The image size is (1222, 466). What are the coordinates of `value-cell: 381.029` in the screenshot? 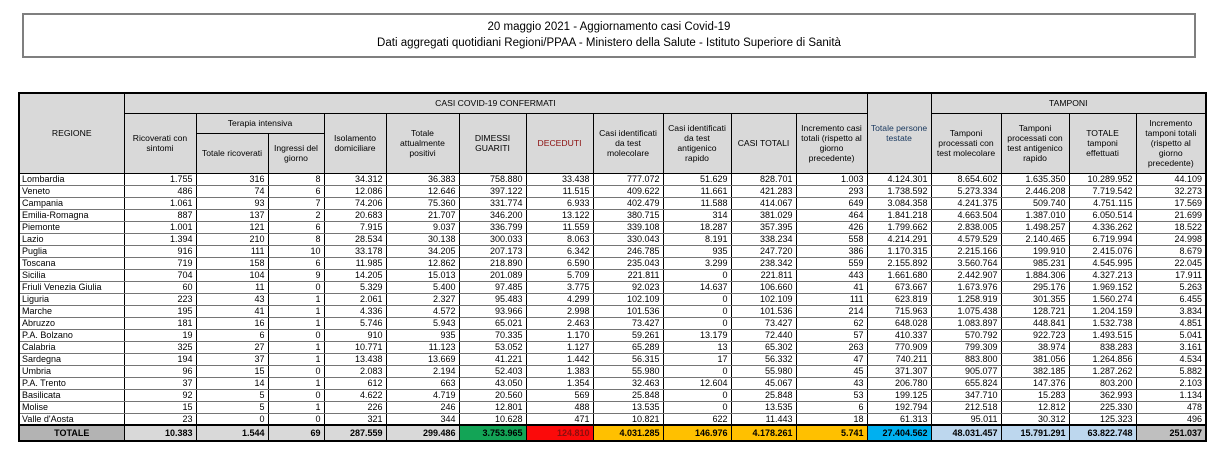 It's located at (763, 215).